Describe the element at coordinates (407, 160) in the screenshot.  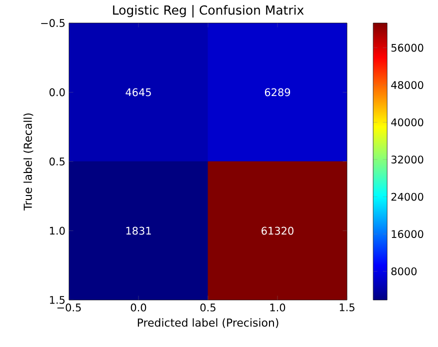
I see `color-bar-label: 32000` at that location.